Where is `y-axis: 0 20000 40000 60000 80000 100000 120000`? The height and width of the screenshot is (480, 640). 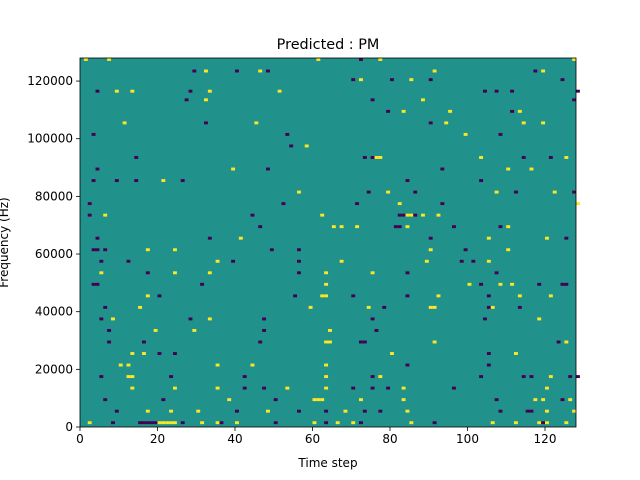 y-axis: 0 20000 40000 60000 80000 100000 120000 is located at coordinates (53, 254).